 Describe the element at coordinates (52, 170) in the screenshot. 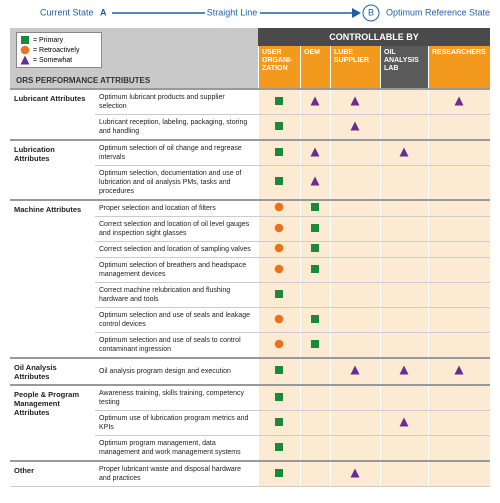

I see `group-name: Lubrication Attributes` at that location.